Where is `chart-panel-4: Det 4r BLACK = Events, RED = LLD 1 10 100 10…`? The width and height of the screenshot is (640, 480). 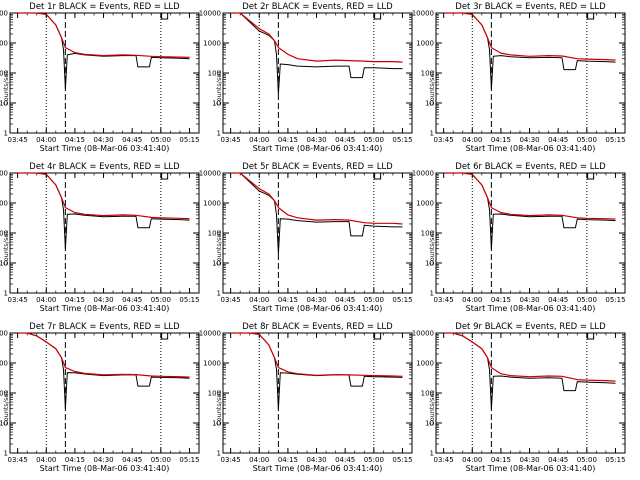
chart-panel-4: Det 4r BLACK = Events, RED = LLD 1 10 100 10… is located at coordinates (100, 237).